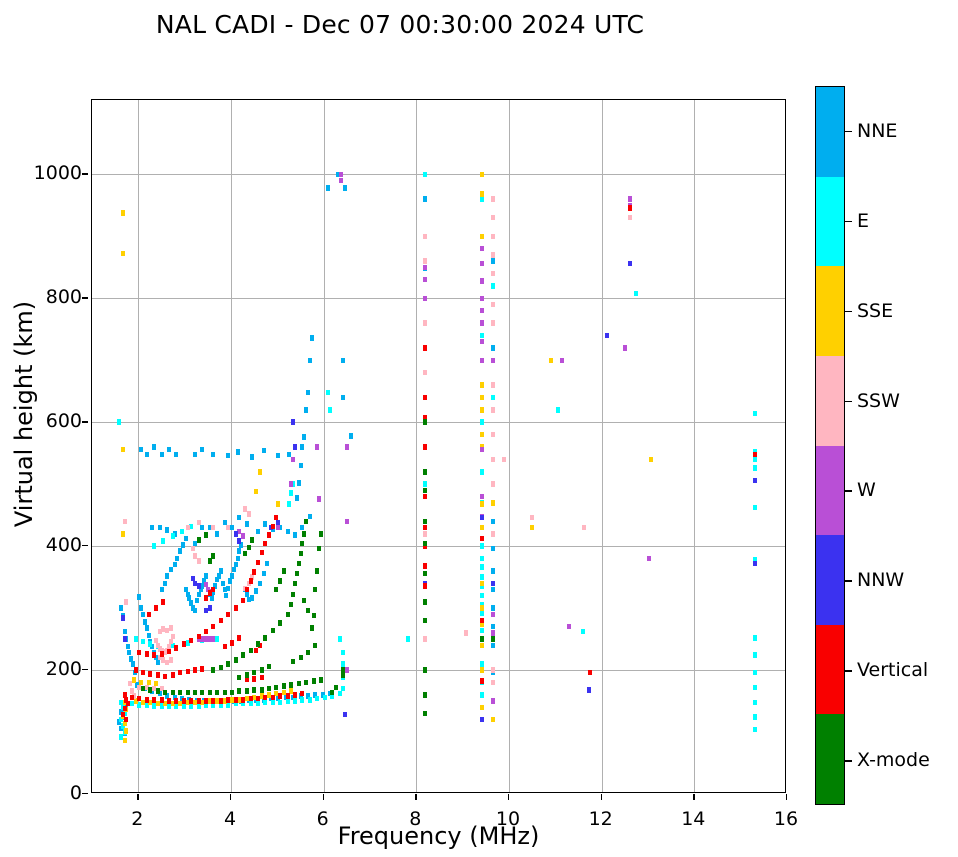  What do you see at coordinates (24, 414) in the screenshot?
I see `y-axis-title: Virtual height (km)` at bounding box center [24, 414].